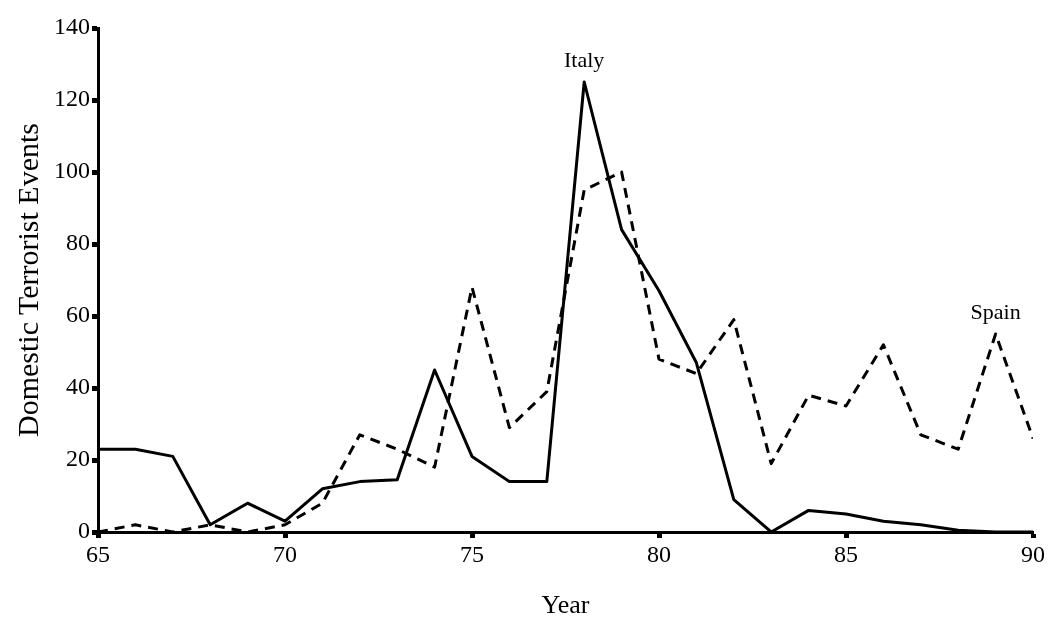 The width and height of the screenshot is (1063, 637). What do you see at coordinates (472, 553) in the screenshot?
I see `x-tick-label: 75` at bounding box center [472, 553].